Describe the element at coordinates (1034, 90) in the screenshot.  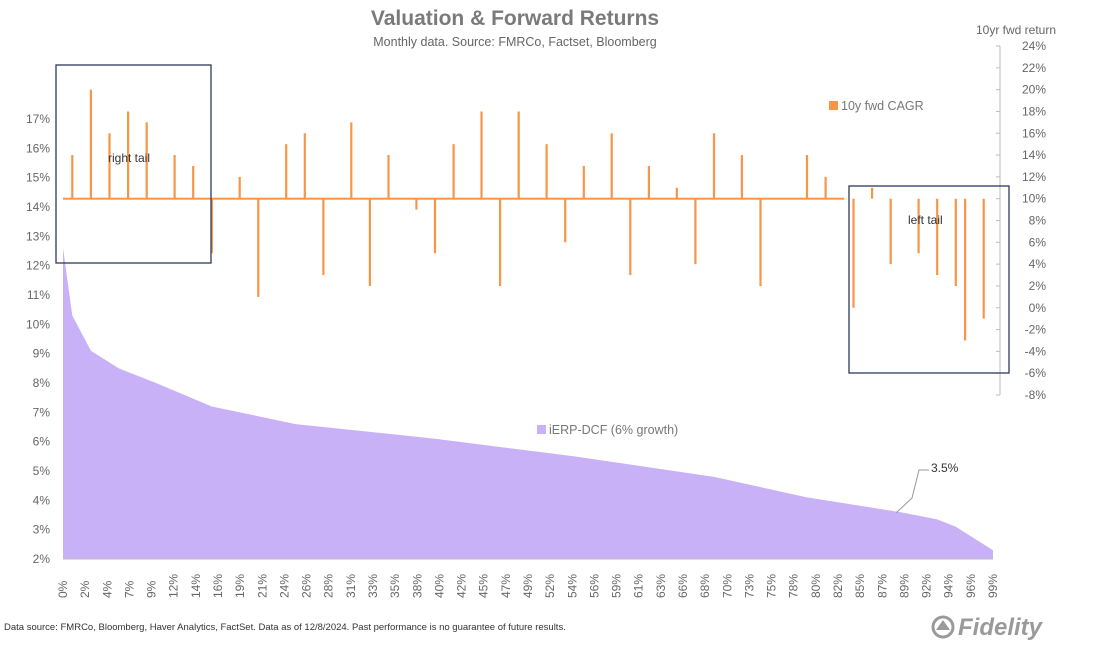
I see `right-axis-tick-label: 20%` at that location.